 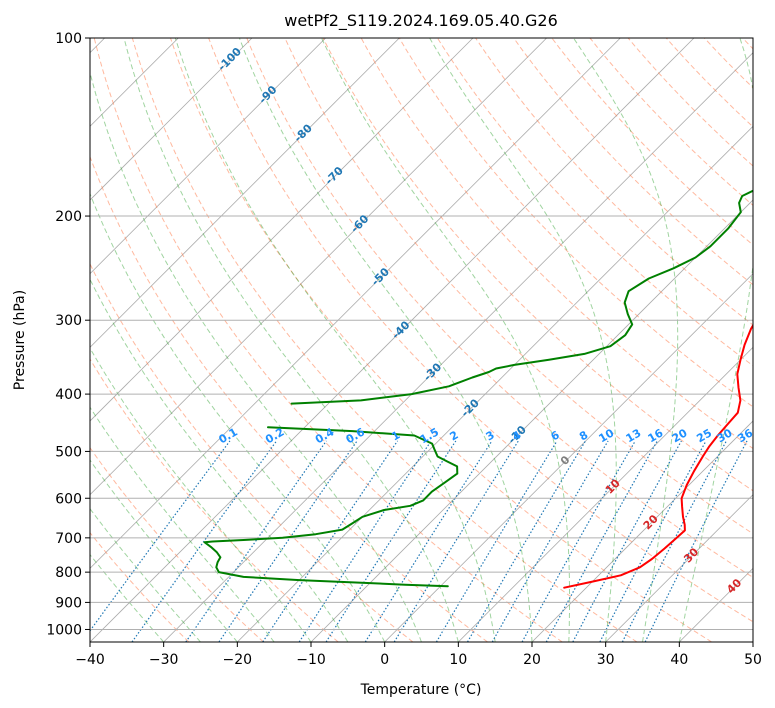 What do you see at coordinates (90, 660) in the screenshot?
I see `x-tick-label: −40` at bounding box center [90, 660].